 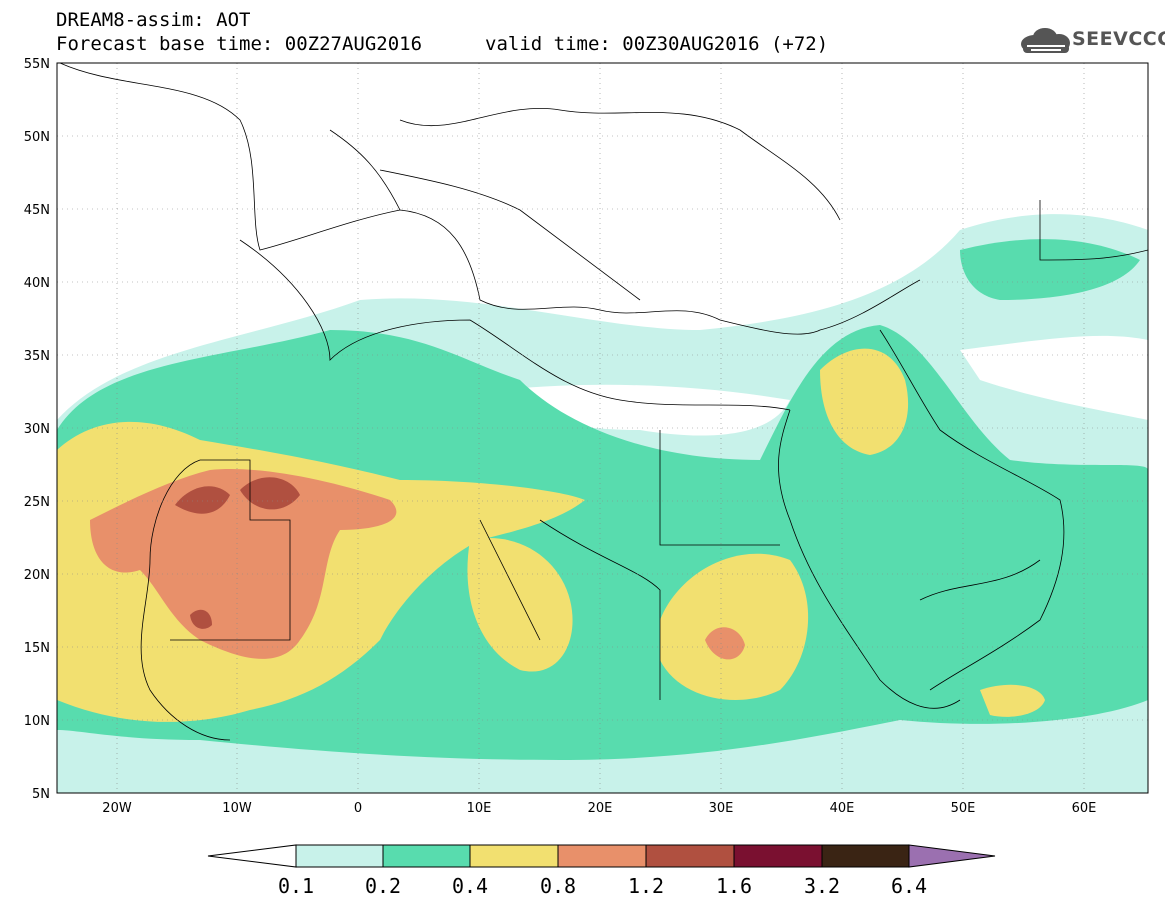 What do you see at coordinates (963, 808) in the screenshot?
I see `lon-label: 50E` at bounding box center [963, 808].